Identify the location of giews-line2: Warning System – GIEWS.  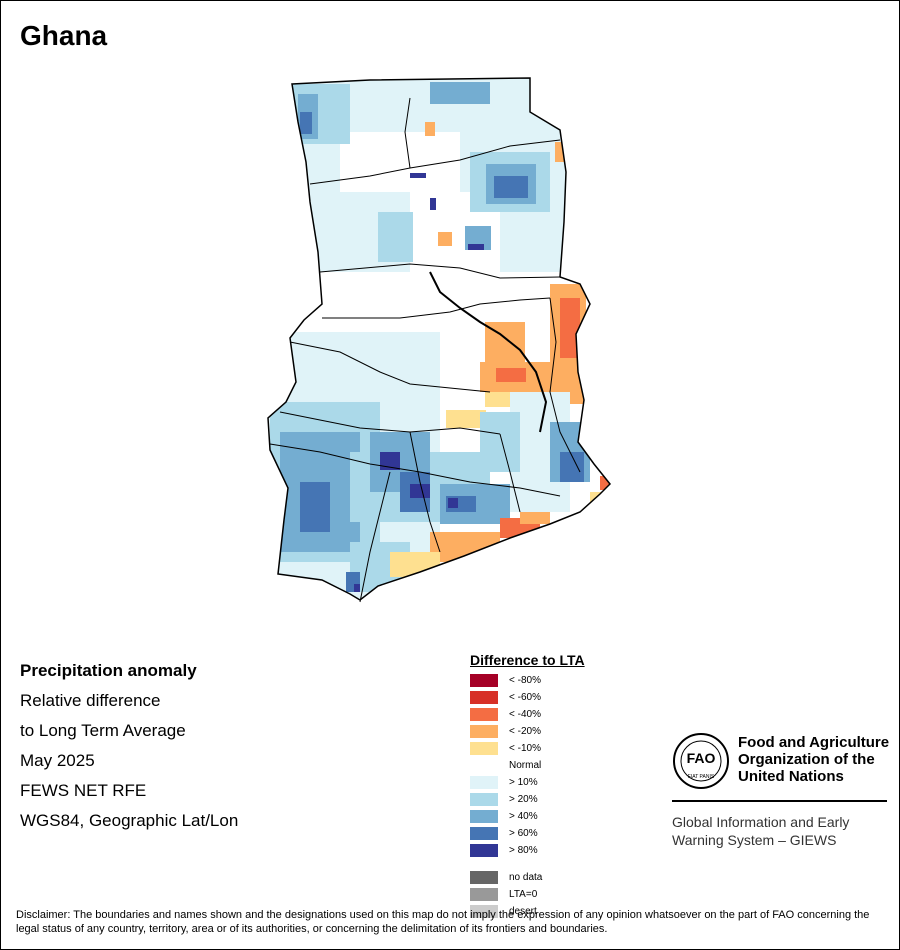
(754, 840).